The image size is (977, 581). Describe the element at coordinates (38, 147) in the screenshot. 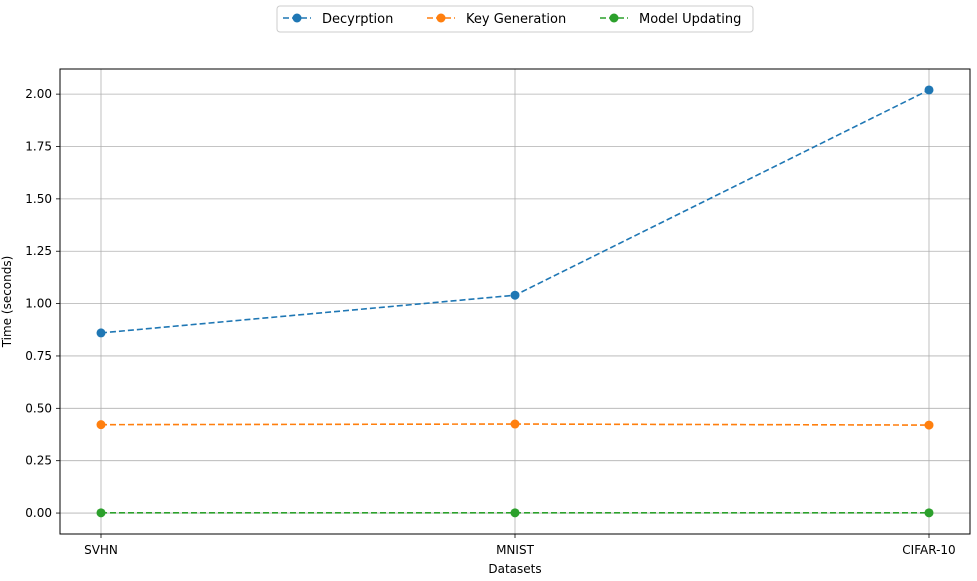

I see `y-tick-label: 1.75` at that location.